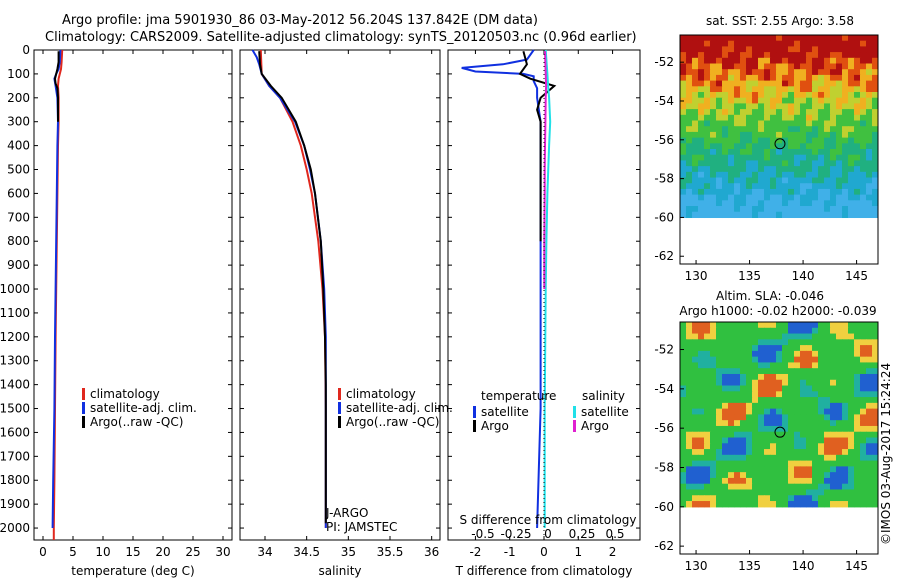 The height and width of the screenshot is (580, 900). I want to click on map-y-tick-label: -54, so click(664, 101).